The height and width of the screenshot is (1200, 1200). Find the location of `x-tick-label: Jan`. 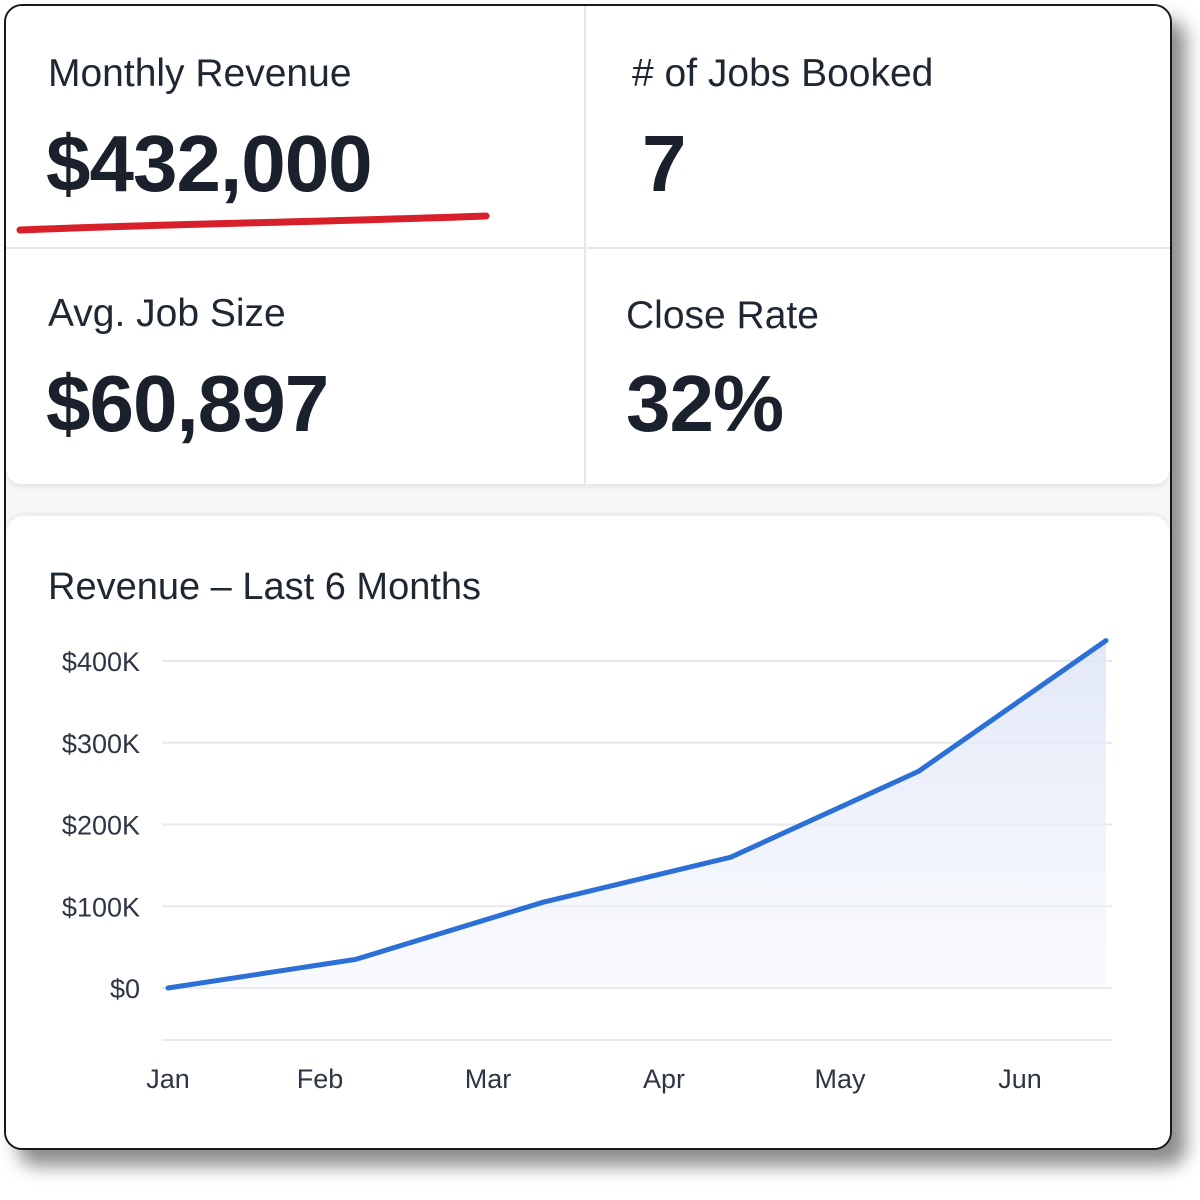

x-tick-label: Jan is located at coordinates (168, 1079).